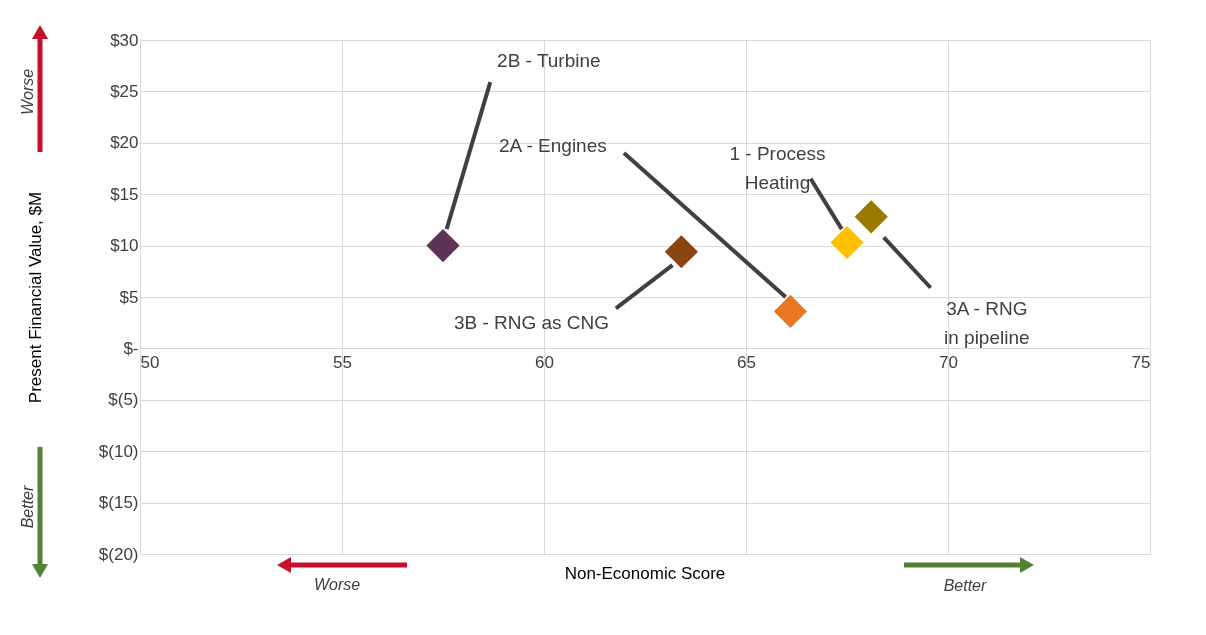  What do you see at coordinates (986, 323) in the screenshot?
I see `text: 3A - RNG in pipeline` at bounding box center [986, 323].